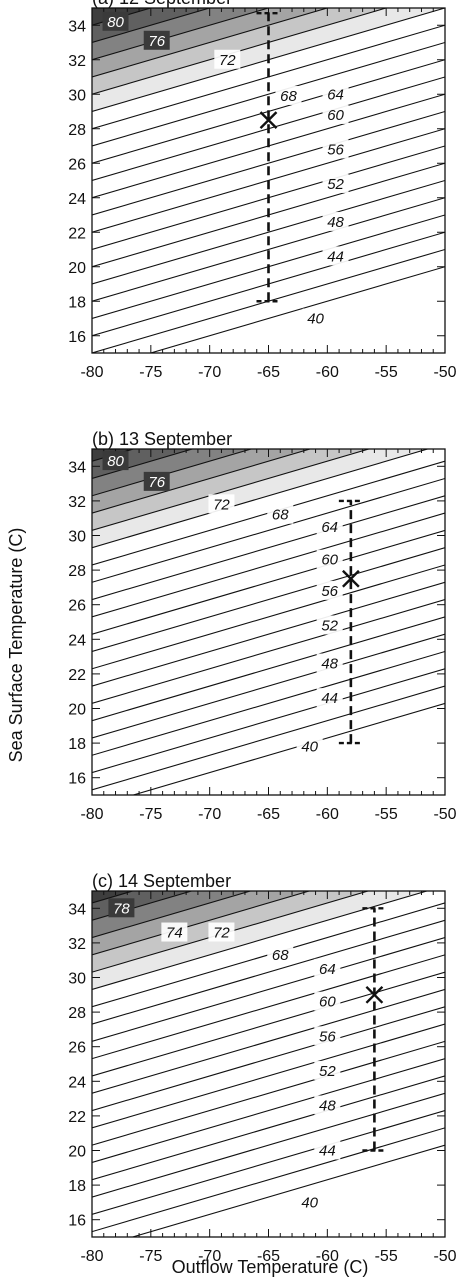  Describe the element at coordinates (280, 515) in the screenshot. I see `contour-label: 68` at that location.